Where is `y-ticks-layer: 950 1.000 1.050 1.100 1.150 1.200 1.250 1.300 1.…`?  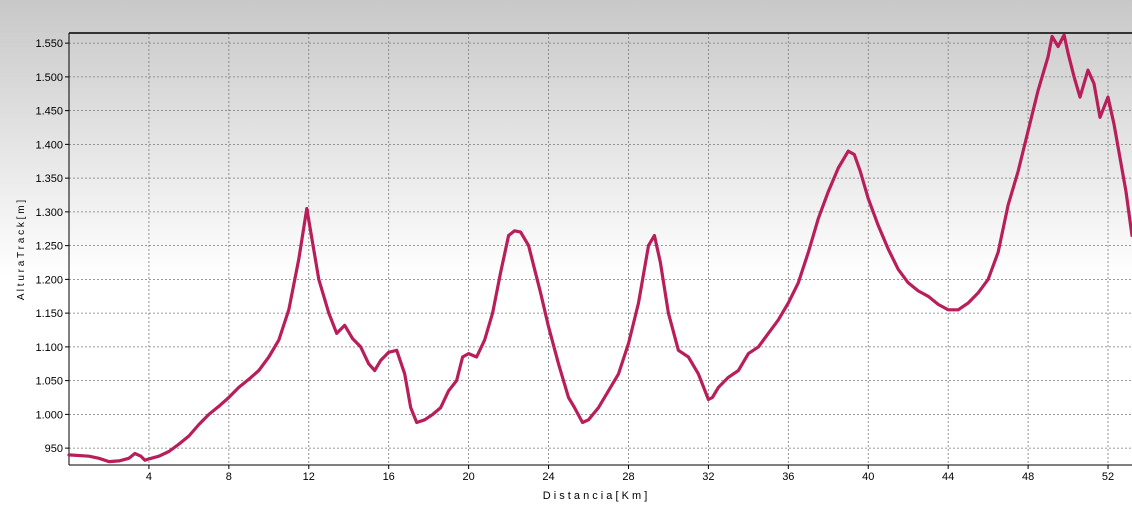
y-ticks-layer: 950 1.000 1.050 1.100 1.150 1.200 1.250 1.300 1.… is located at coordinates (52, 246).